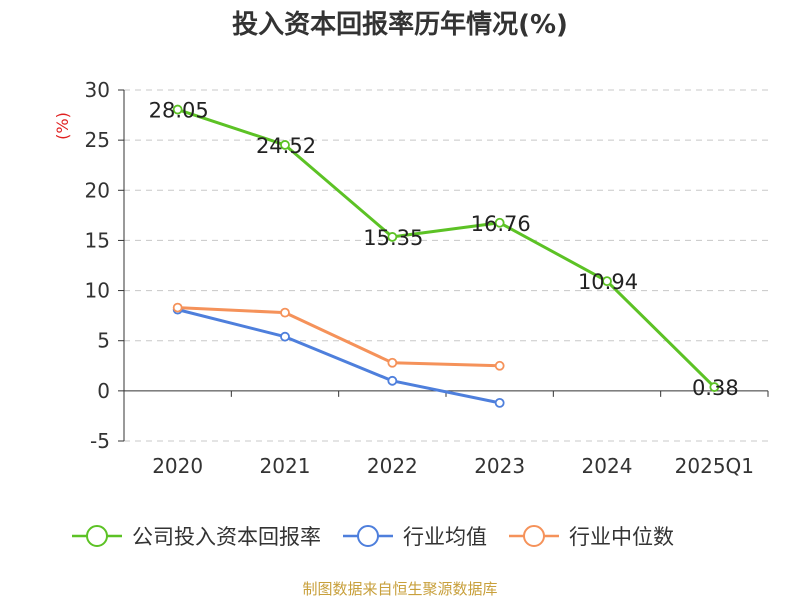  I want to click on y-tick-label: 30, so click(97, 90).